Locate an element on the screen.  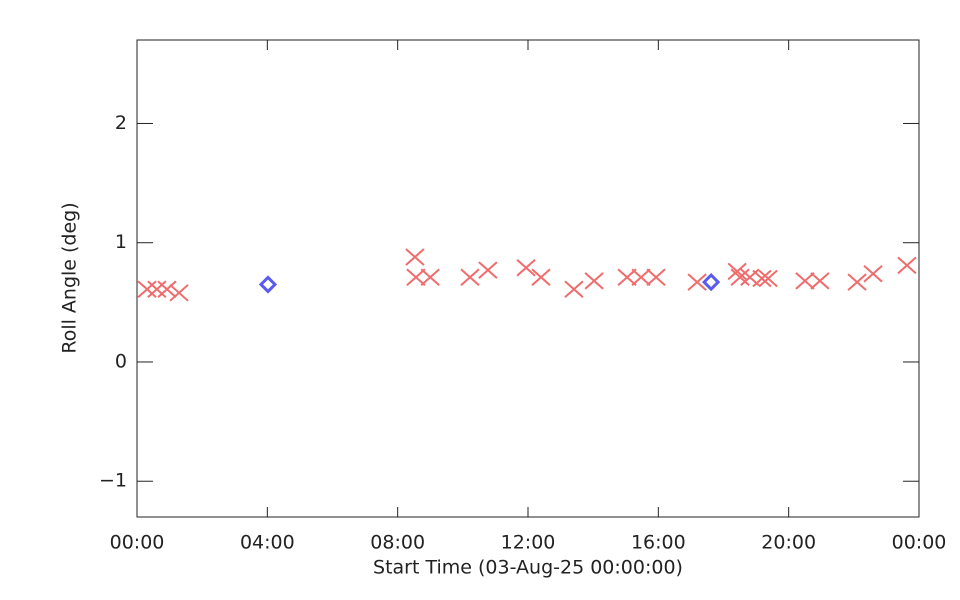
x-tick-label: 04:00 is located at coordinates (267, 543).